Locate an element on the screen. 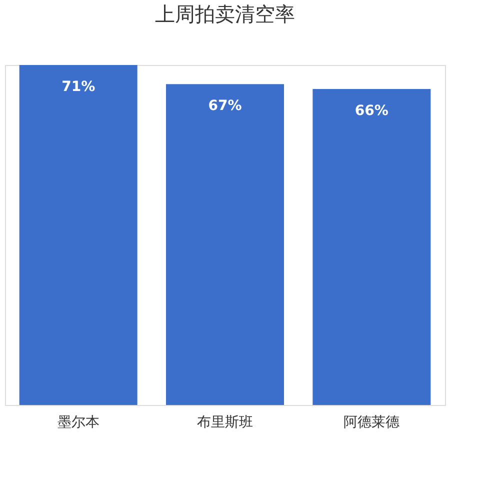 The width and height of the screenshot is (480, 480). chart-title: 上周拍卖清空率 is located at coordinates (225, 14).